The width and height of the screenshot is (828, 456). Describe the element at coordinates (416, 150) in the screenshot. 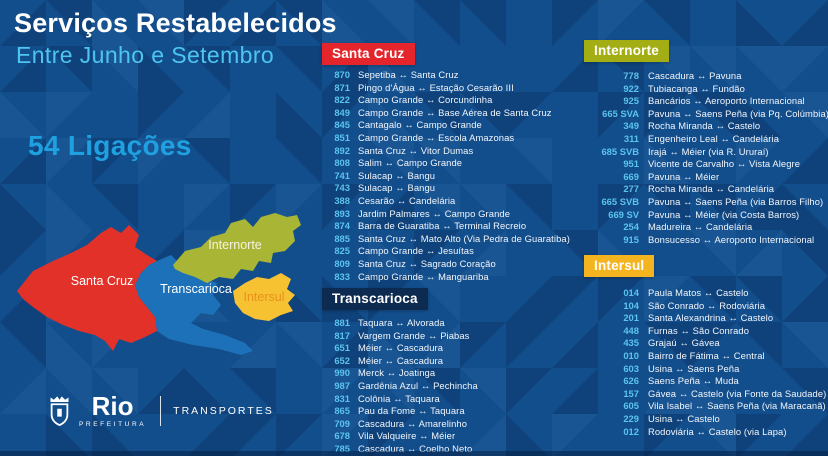

I see `line-route: Santa Cruz ↔ Vitor Dumas` at that location.